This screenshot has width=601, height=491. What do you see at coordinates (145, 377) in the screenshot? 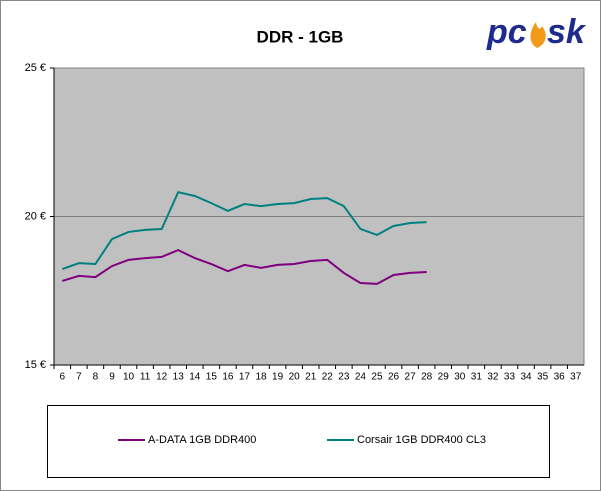
I see `x-tick-label: 11` at bounding box center [145, 377].